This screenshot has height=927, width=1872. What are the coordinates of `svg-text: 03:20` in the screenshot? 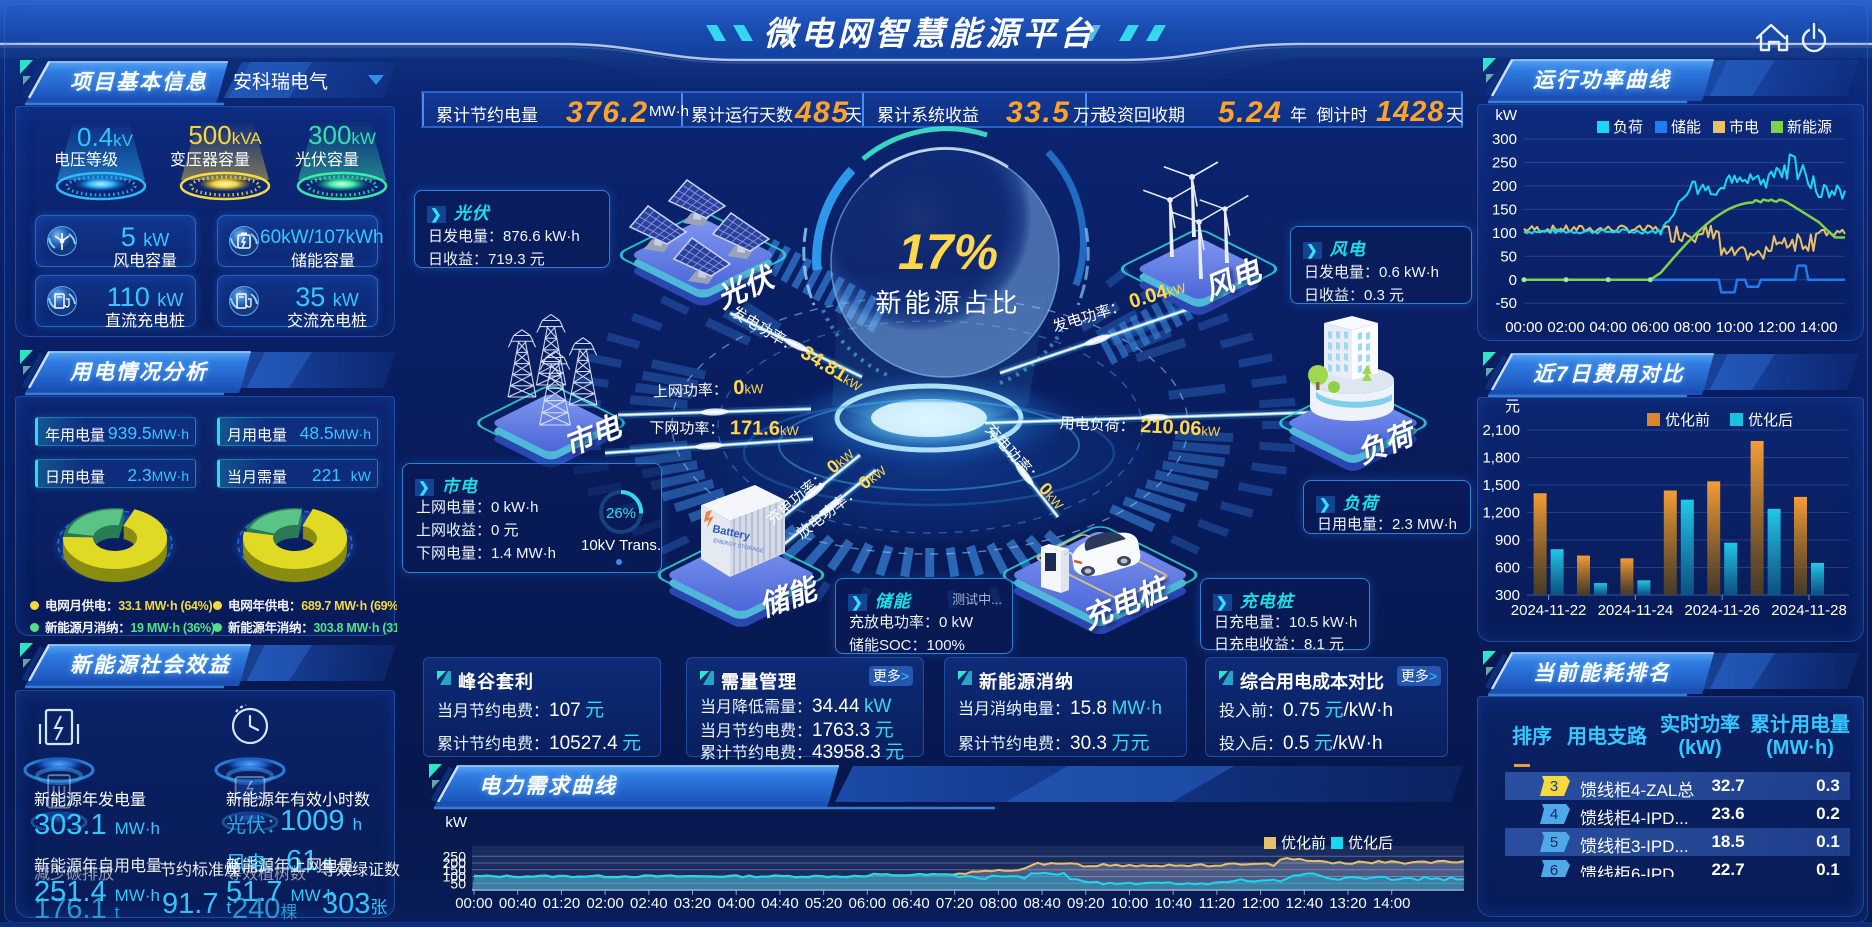 It's located at (693, 903).